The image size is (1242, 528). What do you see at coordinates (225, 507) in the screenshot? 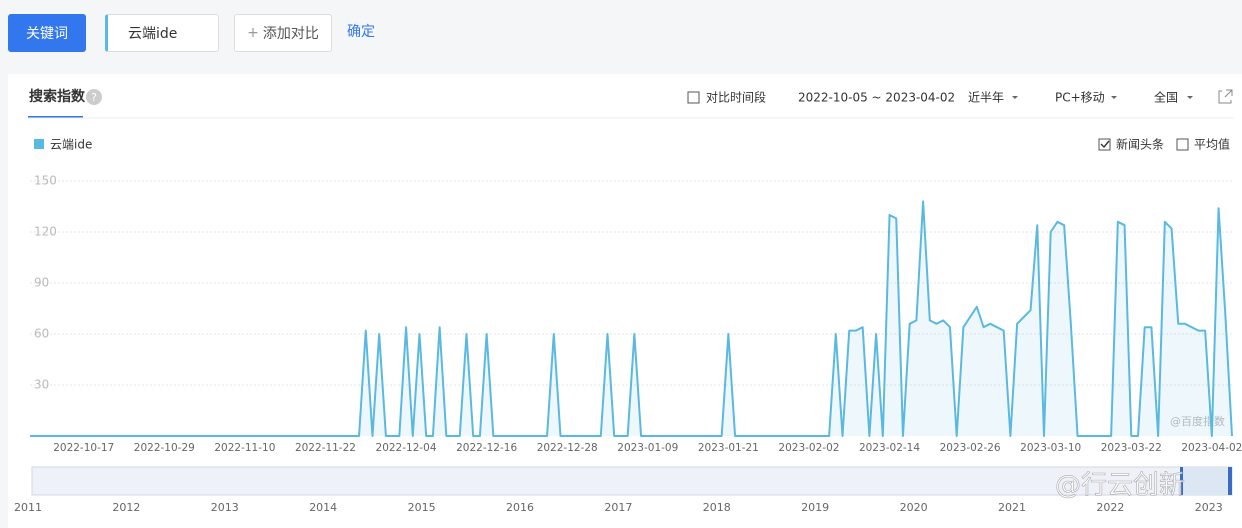
I see `timeline-year: 2013` at bounding box center [225, 507].